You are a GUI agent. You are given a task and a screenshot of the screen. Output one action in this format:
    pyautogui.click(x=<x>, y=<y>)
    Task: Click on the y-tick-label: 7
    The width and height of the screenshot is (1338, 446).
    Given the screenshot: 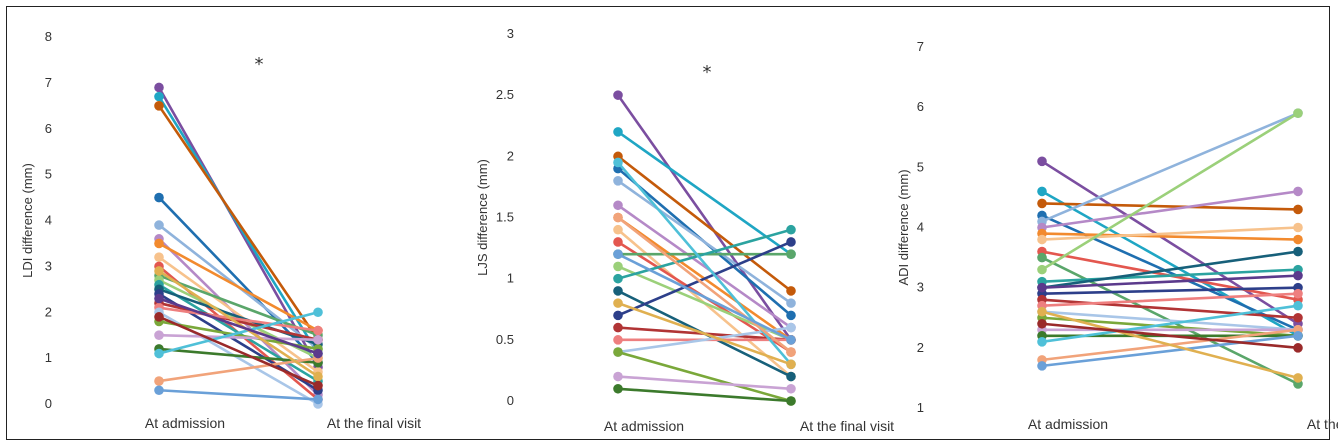 What is the action you would take?
    pyautogui.click(x=920, y=46)
    